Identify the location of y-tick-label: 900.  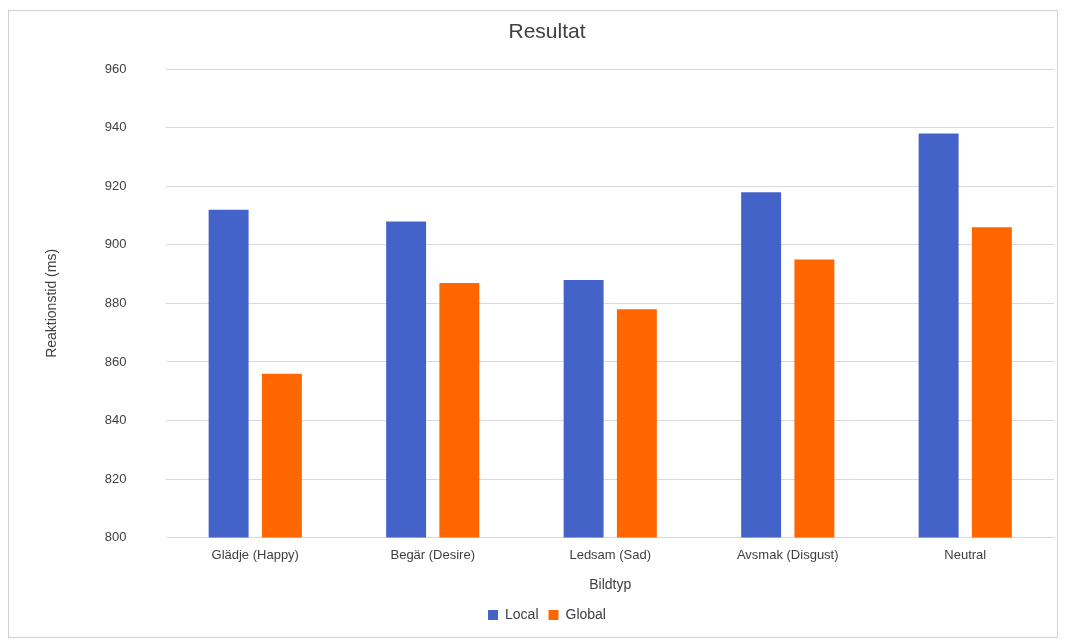
(115, 244).